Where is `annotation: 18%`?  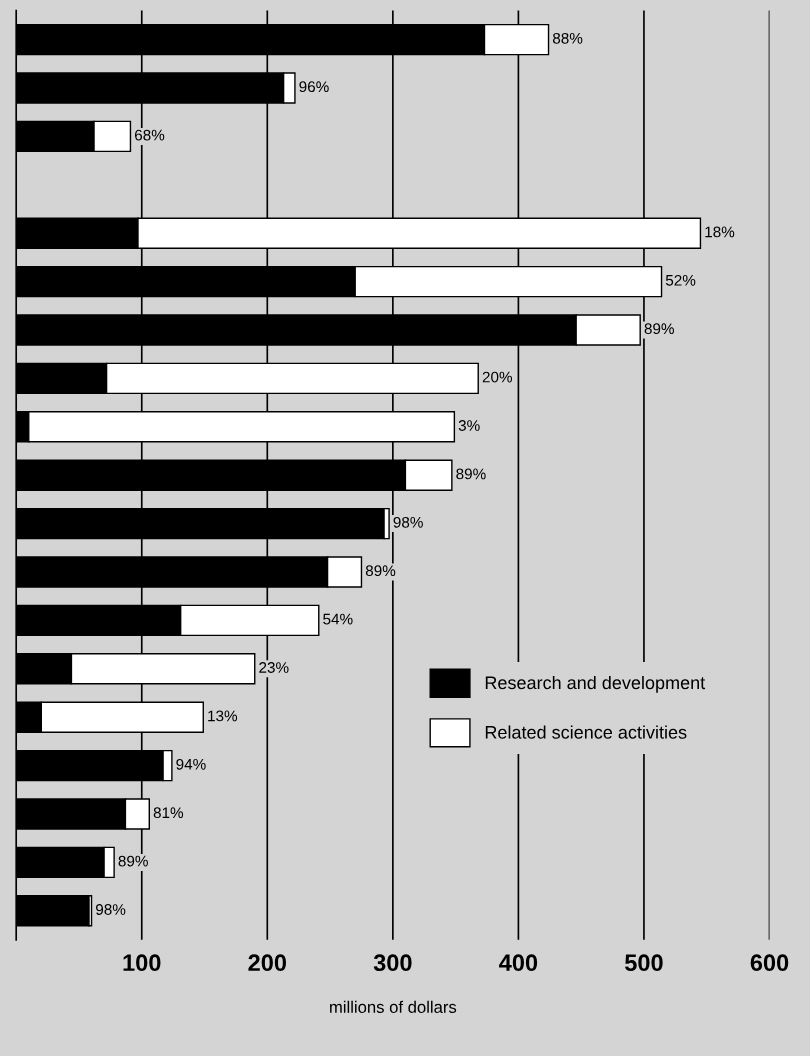 annotation: 18% is located at coordinates (720, 232).